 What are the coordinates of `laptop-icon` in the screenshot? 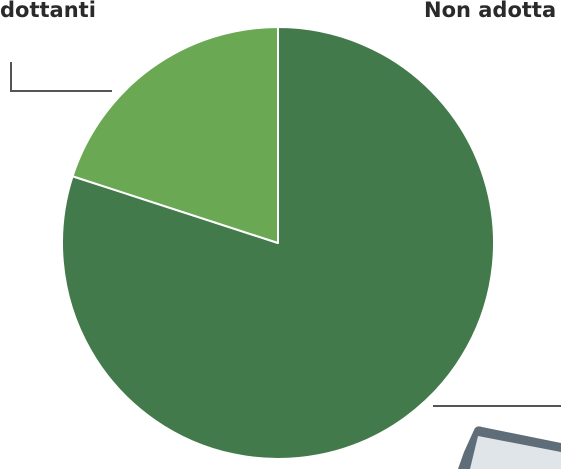 It's located at (509, 447).